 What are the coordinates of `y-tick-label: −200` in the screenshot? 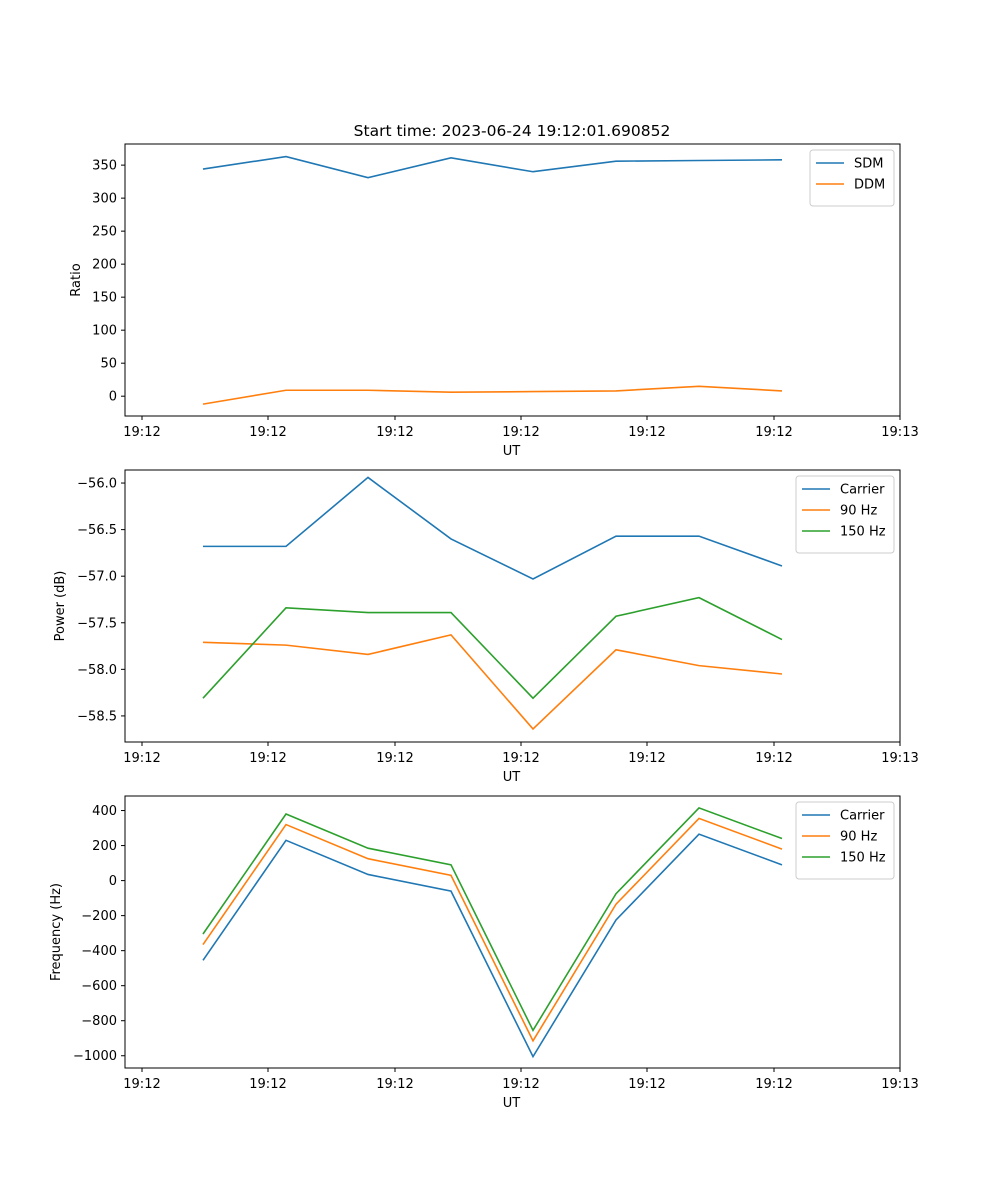 It's located at (99, 916).